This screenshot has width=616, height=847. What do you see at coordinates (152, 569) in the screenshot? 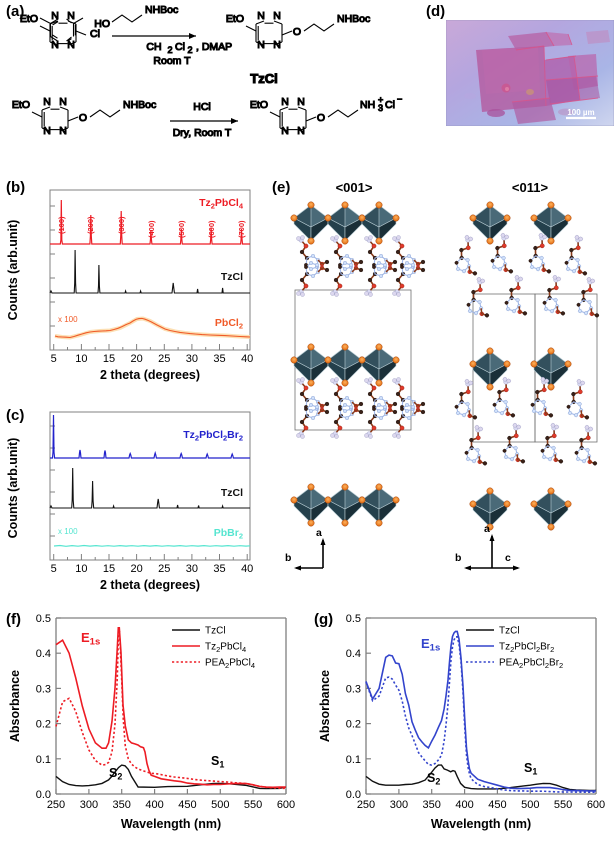
I see `panel-c-xticklabels: 5 10 15 20 25 30 35 40` at bounding box center [152, 569].